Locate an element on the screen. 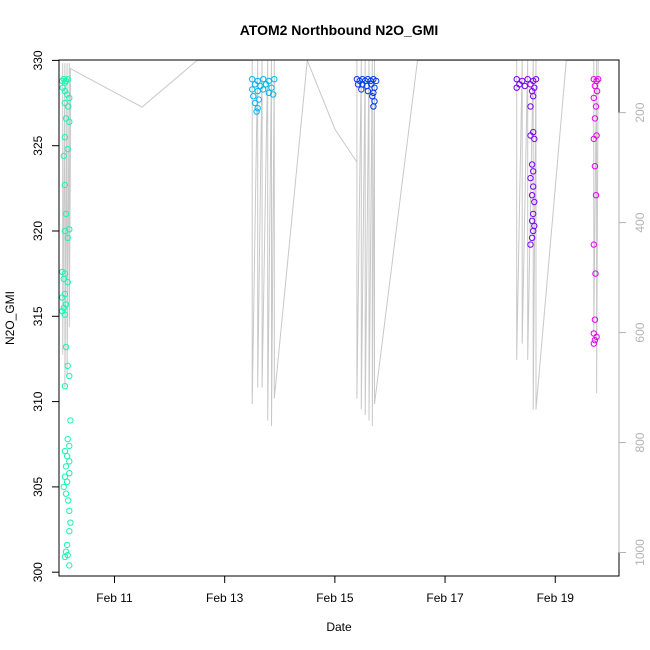 The image size is (650, 650). right-tick-label: 200 is located at coordinates (640, 112).